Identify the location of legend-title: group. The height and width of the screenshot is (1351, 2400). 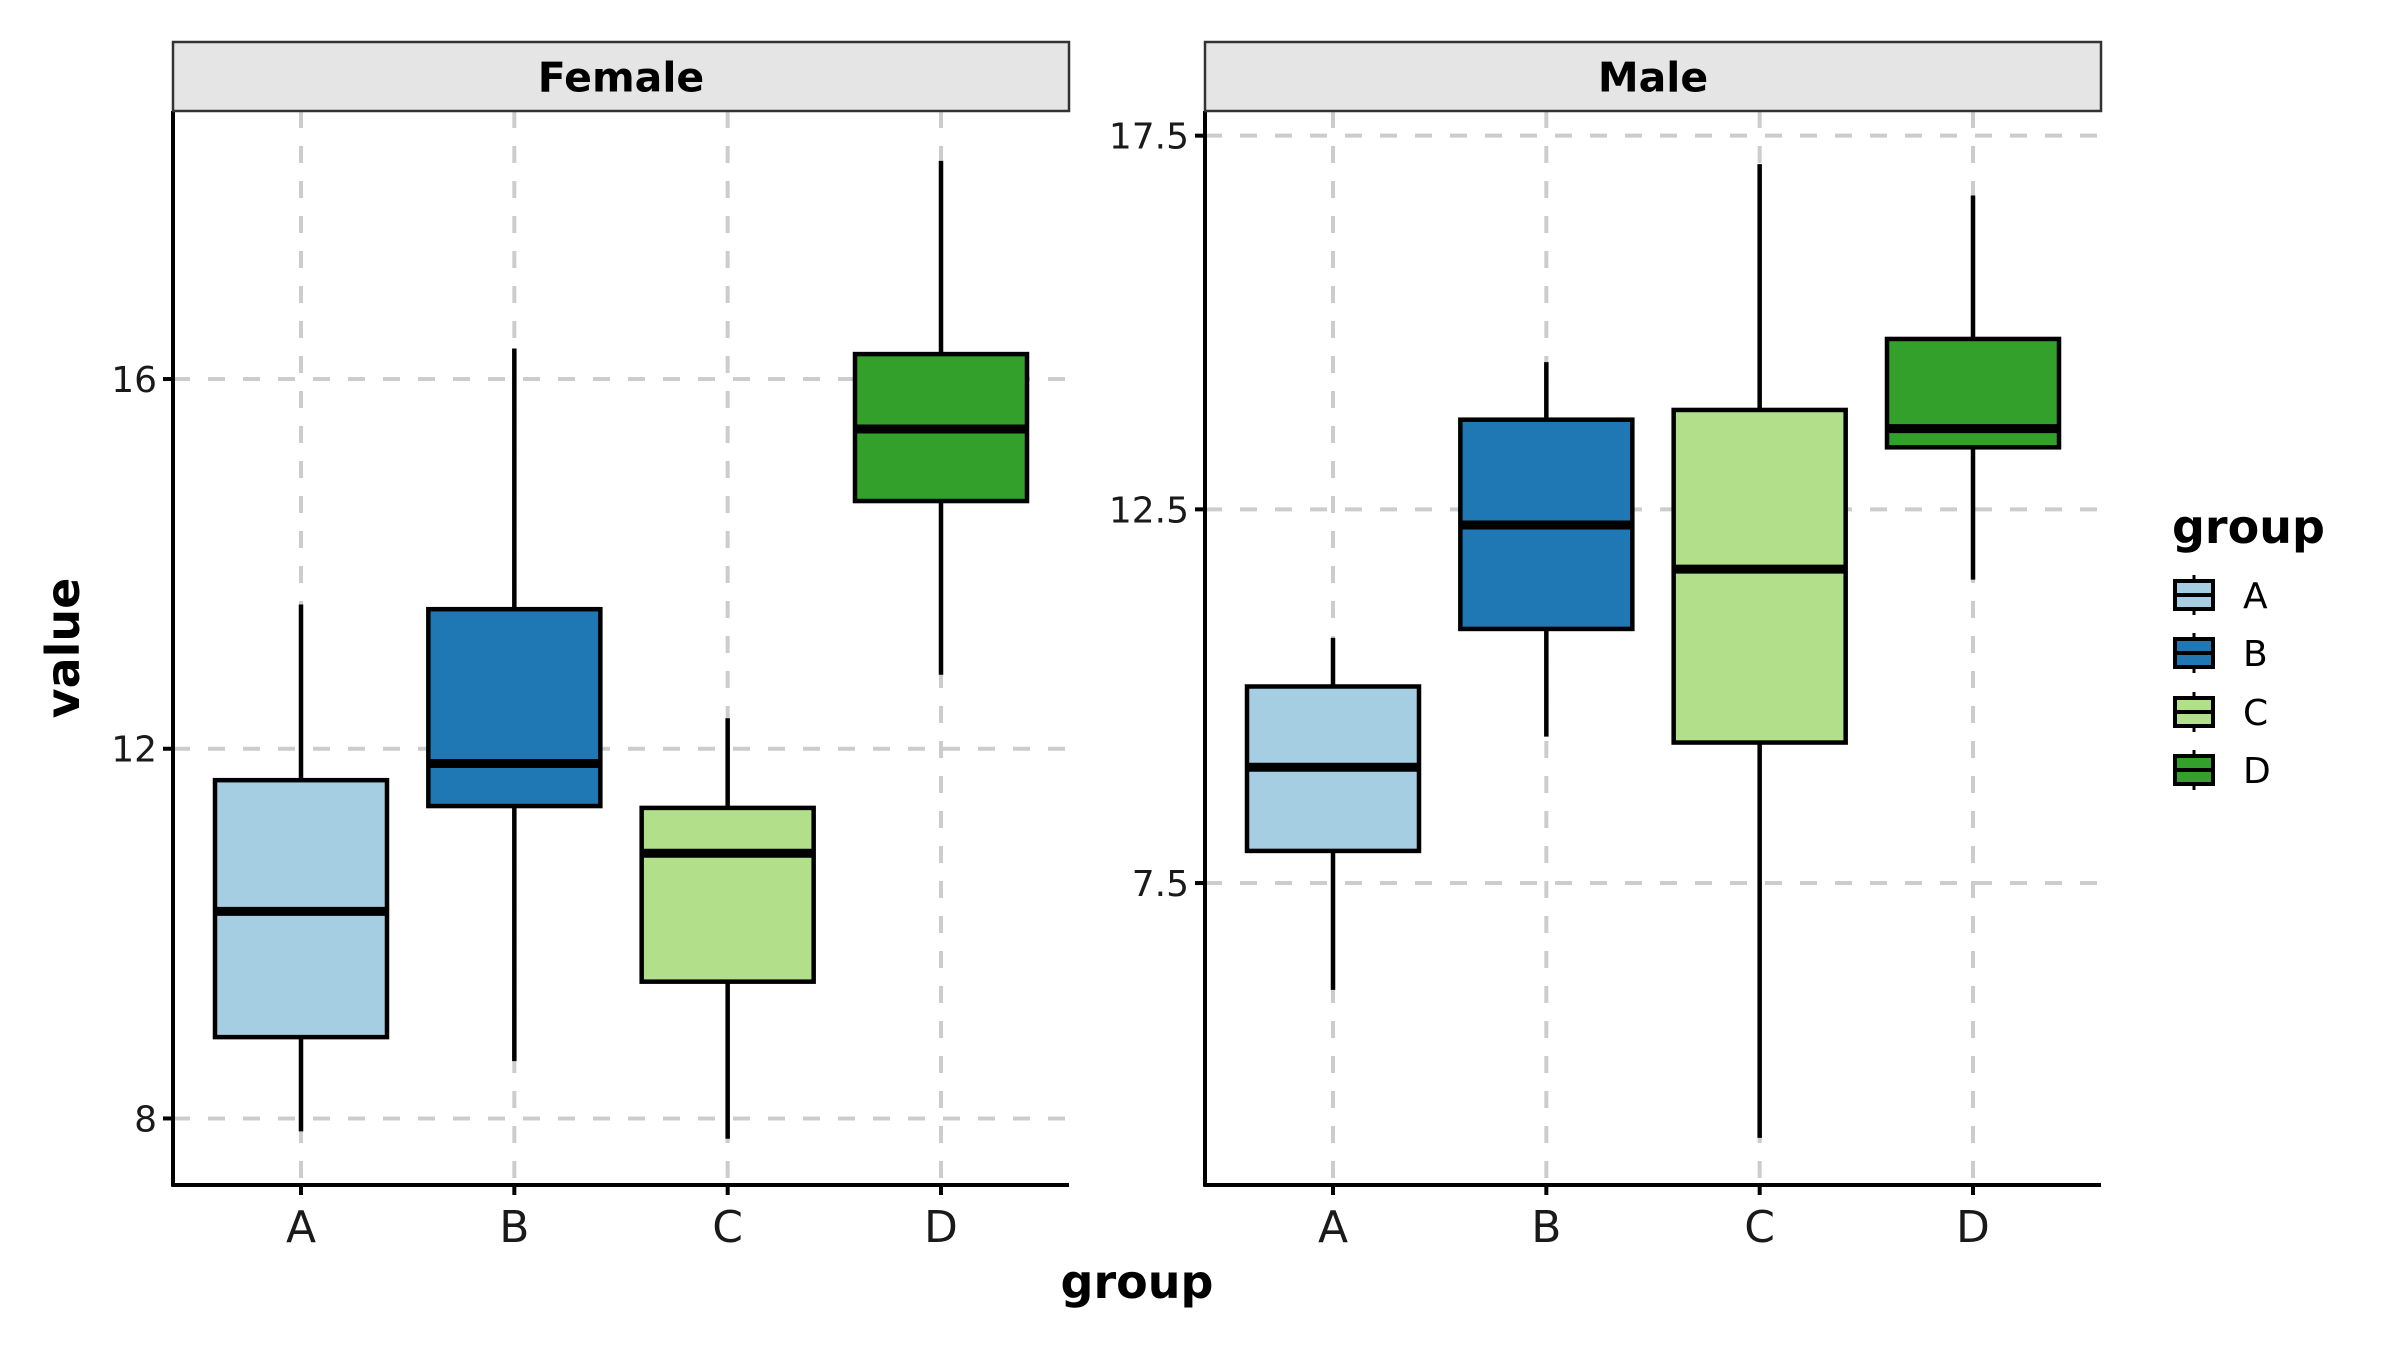
(2248, 527).